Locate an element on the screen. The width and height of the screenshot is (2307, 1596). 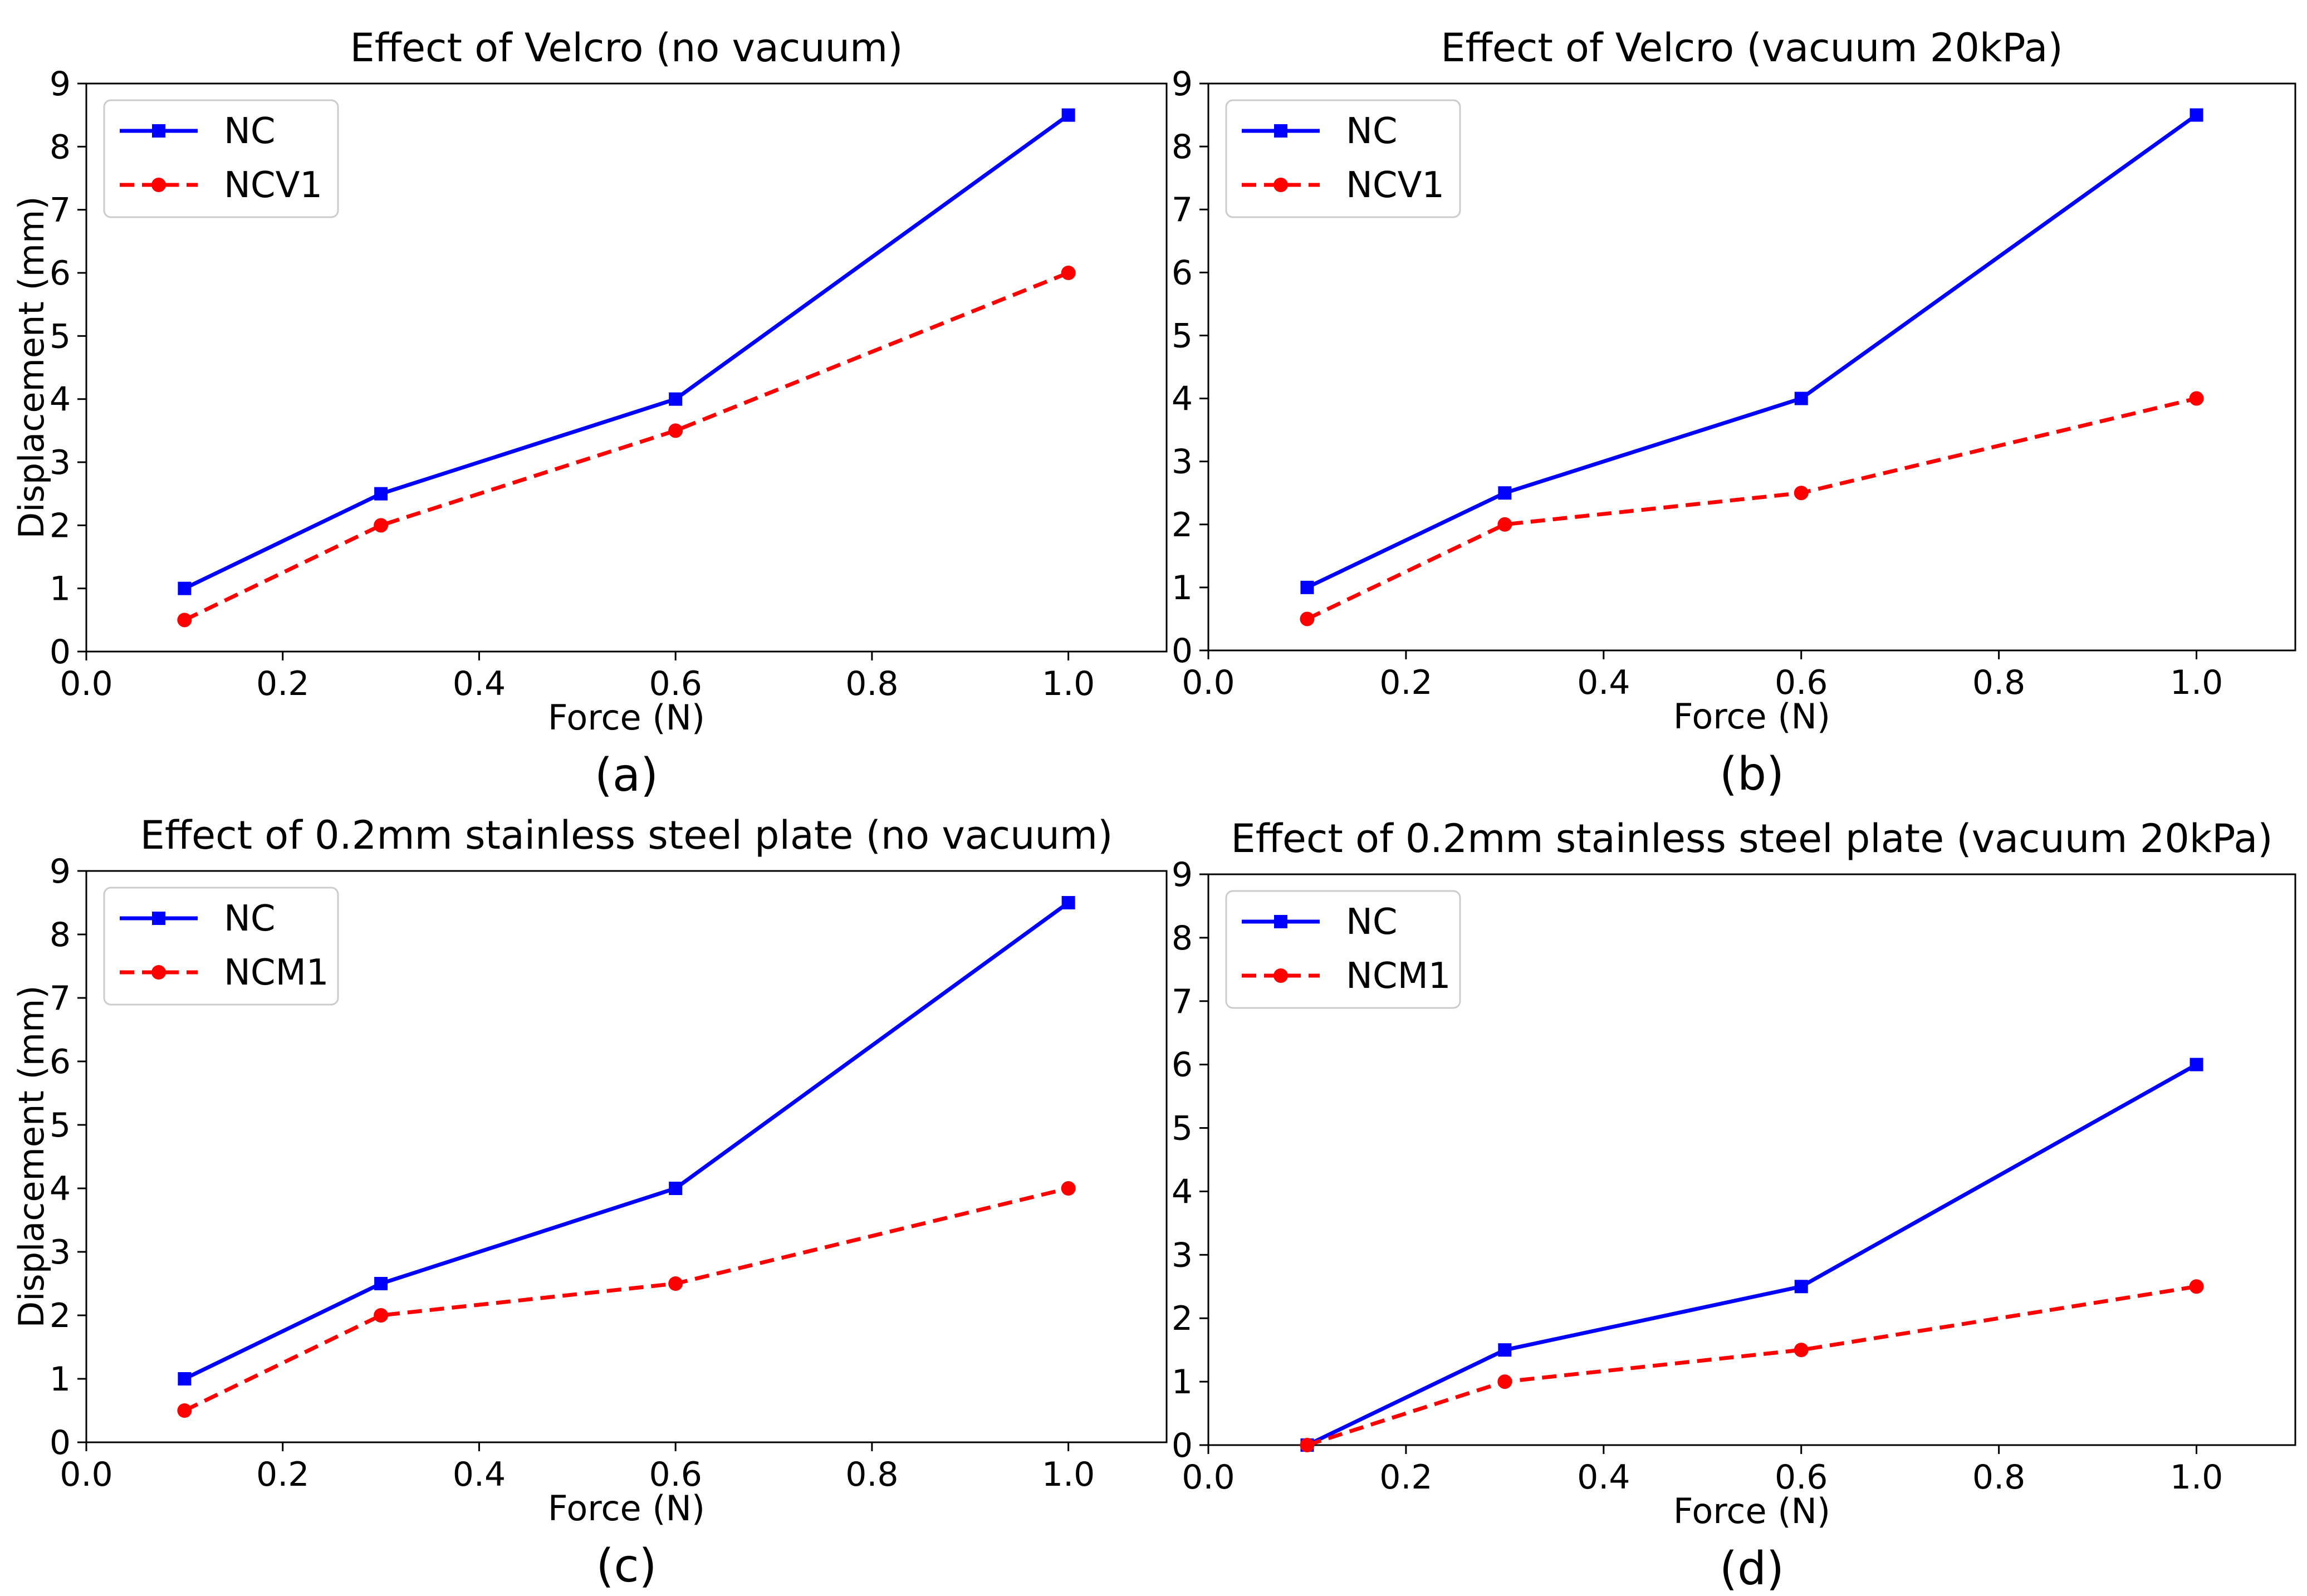
panel-title: Effect of Velcro (no vacuum) is located at coordinates (626, 48).